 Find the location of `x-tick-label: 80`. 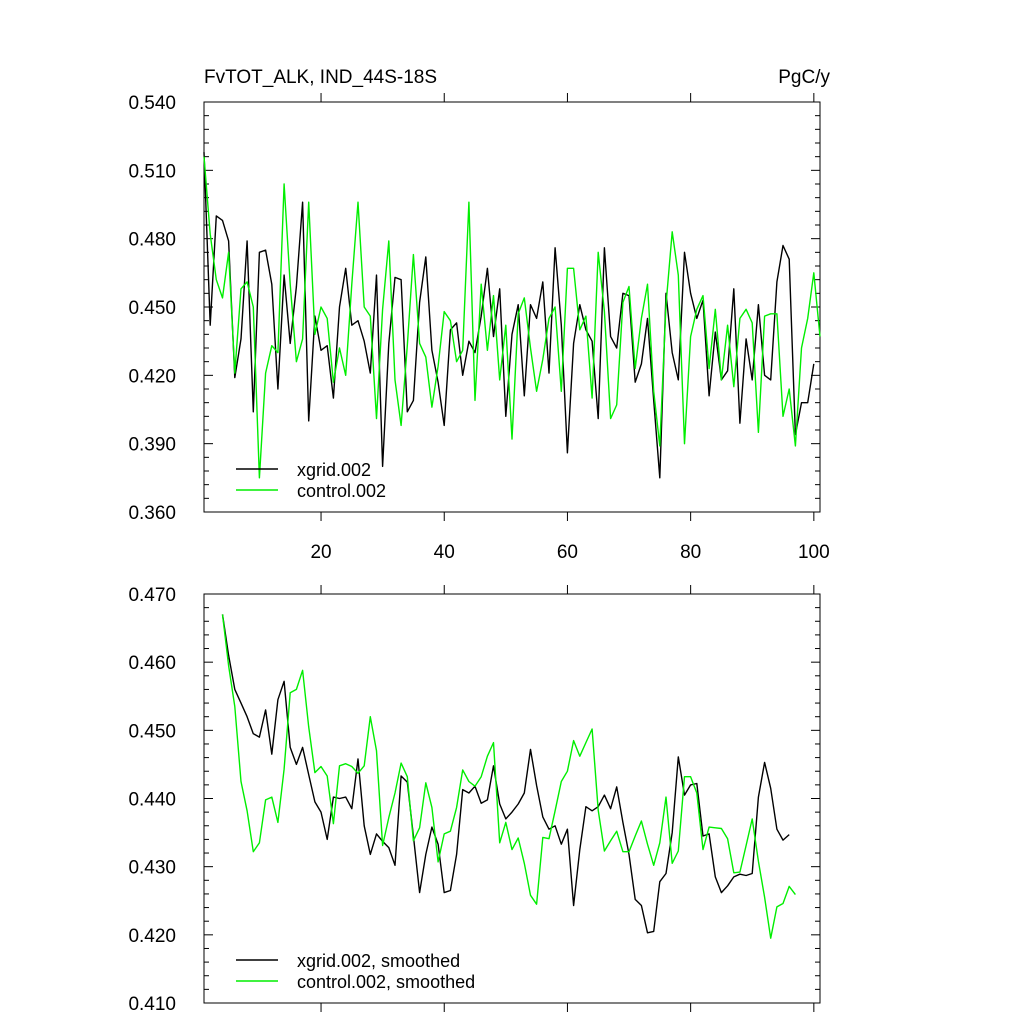

x-tick-label: 80 is located at coordinates (690, 552).